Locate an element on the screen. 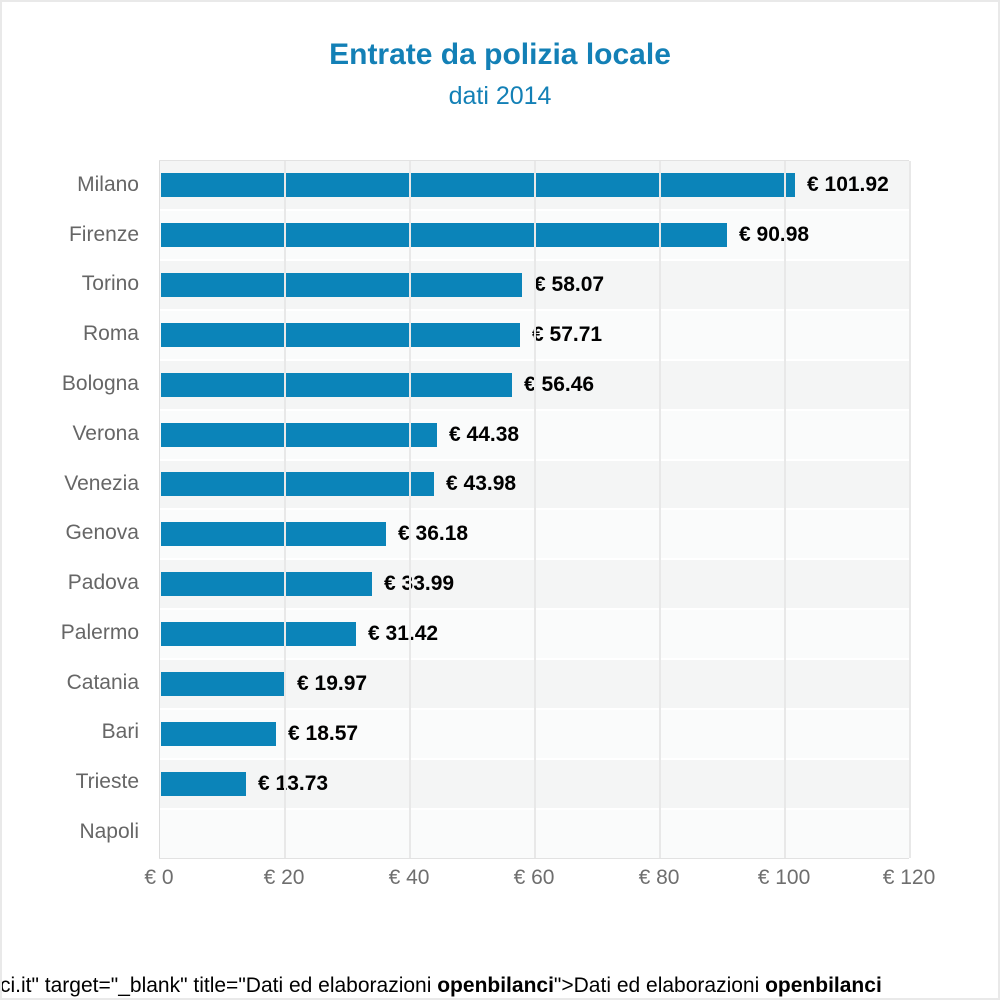  chart-subtitle: dati 2014 is located at coordinates (500, 96).